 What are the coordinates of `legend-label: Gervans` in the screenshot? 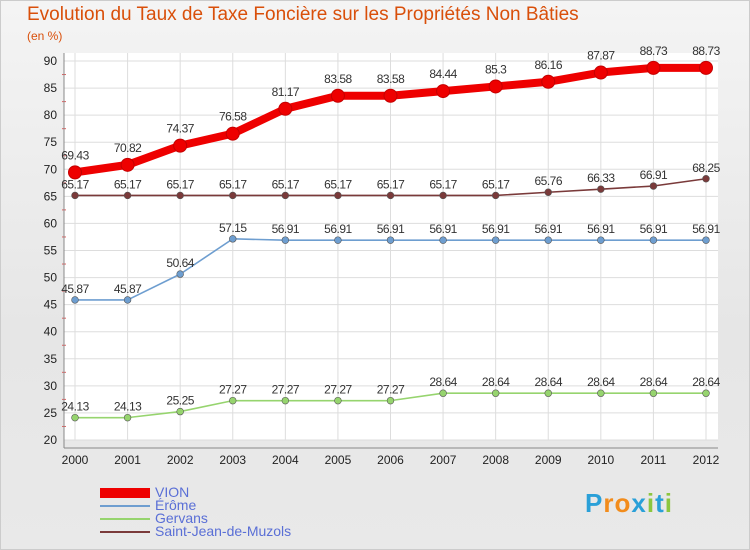 It's located at (181, 518).